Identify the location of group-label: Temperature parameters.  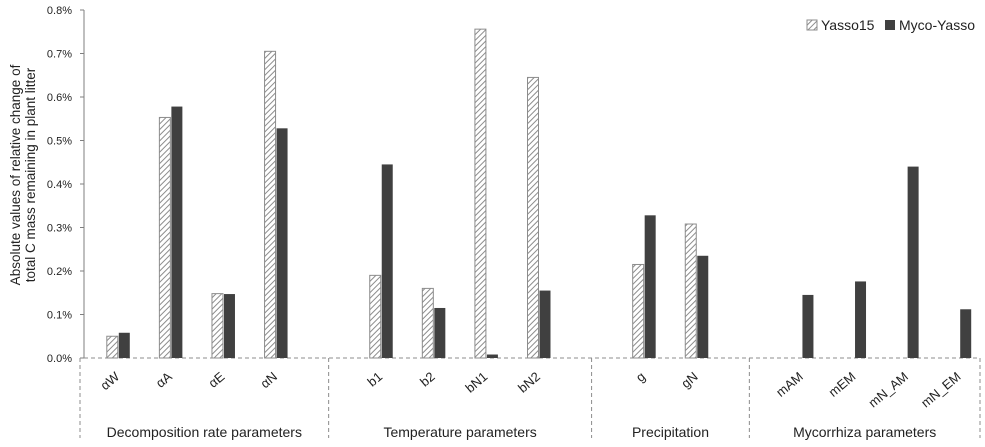
(459, 432).